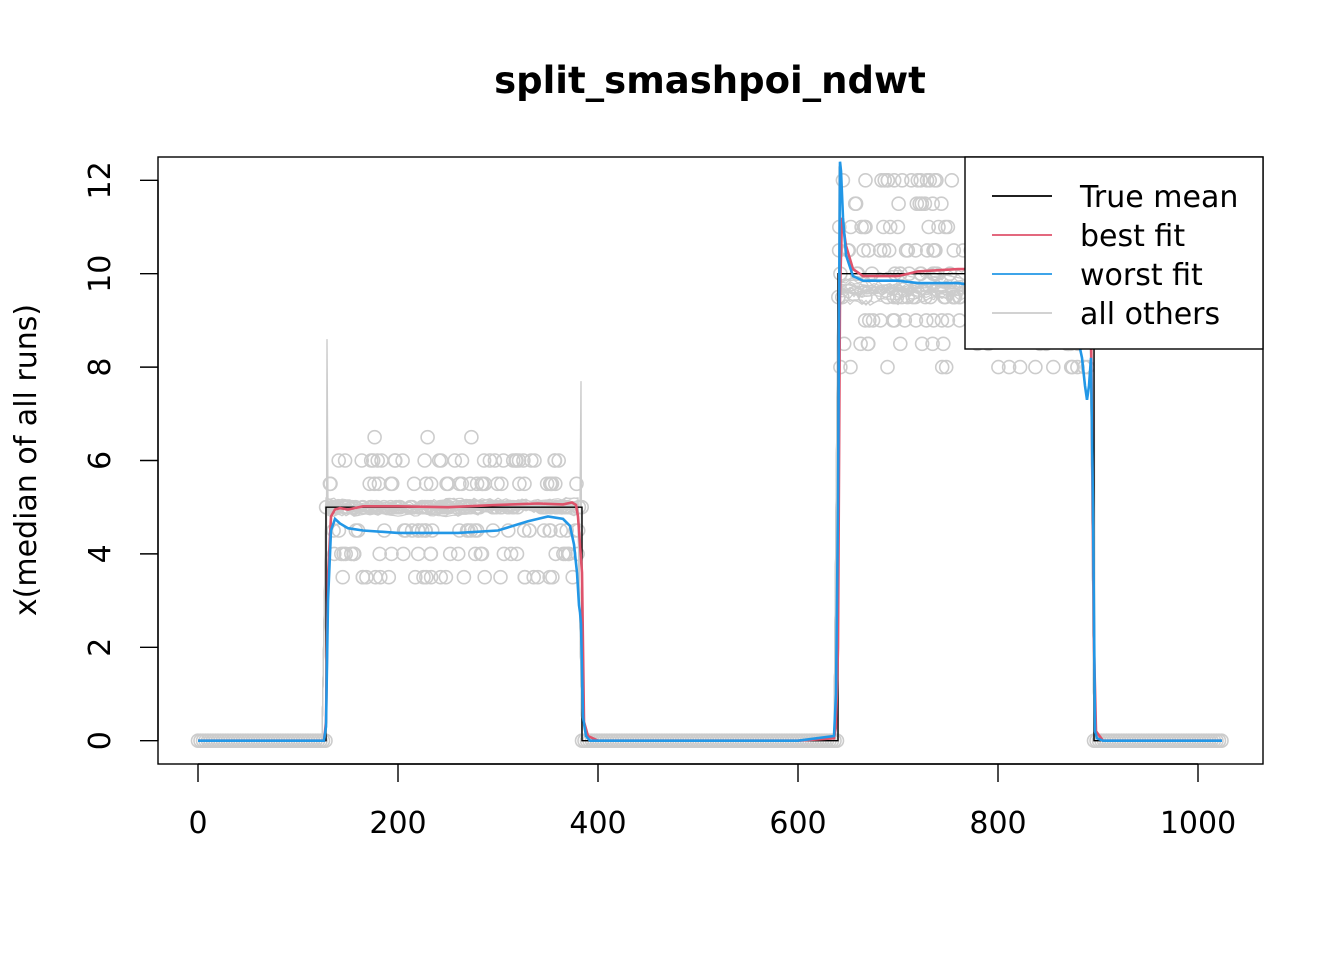  I want to click on y-tick-label: 2, so click(100, 647).